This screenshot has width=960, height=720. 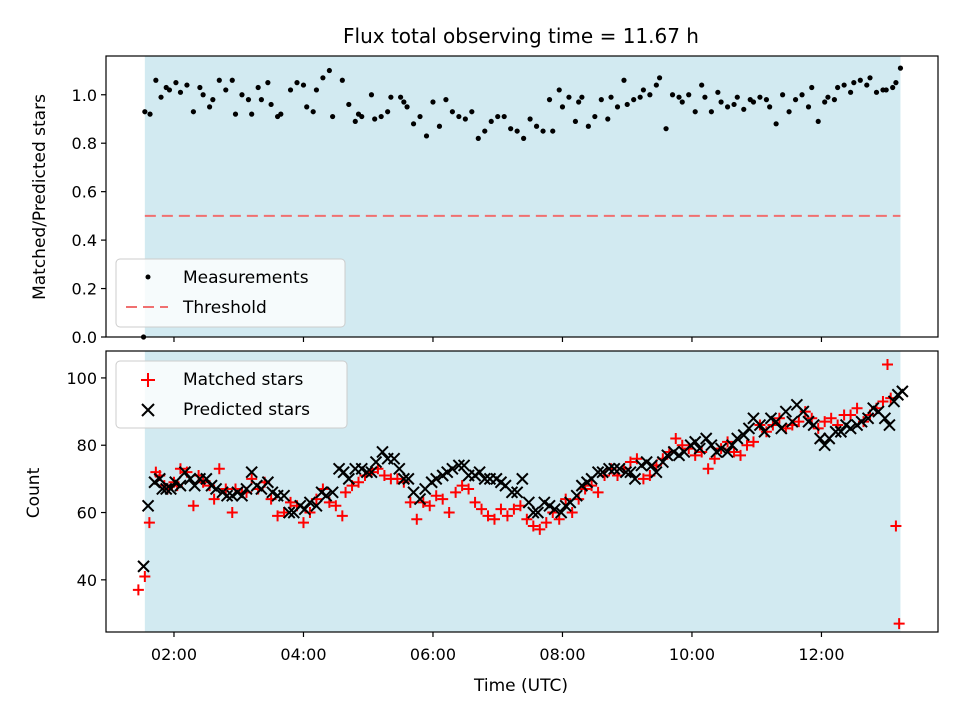 What do you see at coordinates (231, 394) in the screenshot?
I see `bottom-legend: Matched stars Predicted stars` at bounding box center [231, 394].